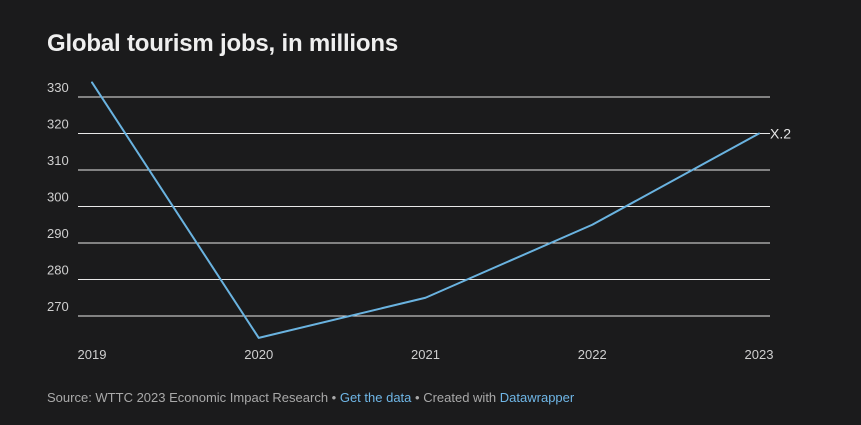 The image size is (861, 425). Describe the element at coordinates (461, 397) in the screenshot. I see `created-with-text: Created with` at that location.